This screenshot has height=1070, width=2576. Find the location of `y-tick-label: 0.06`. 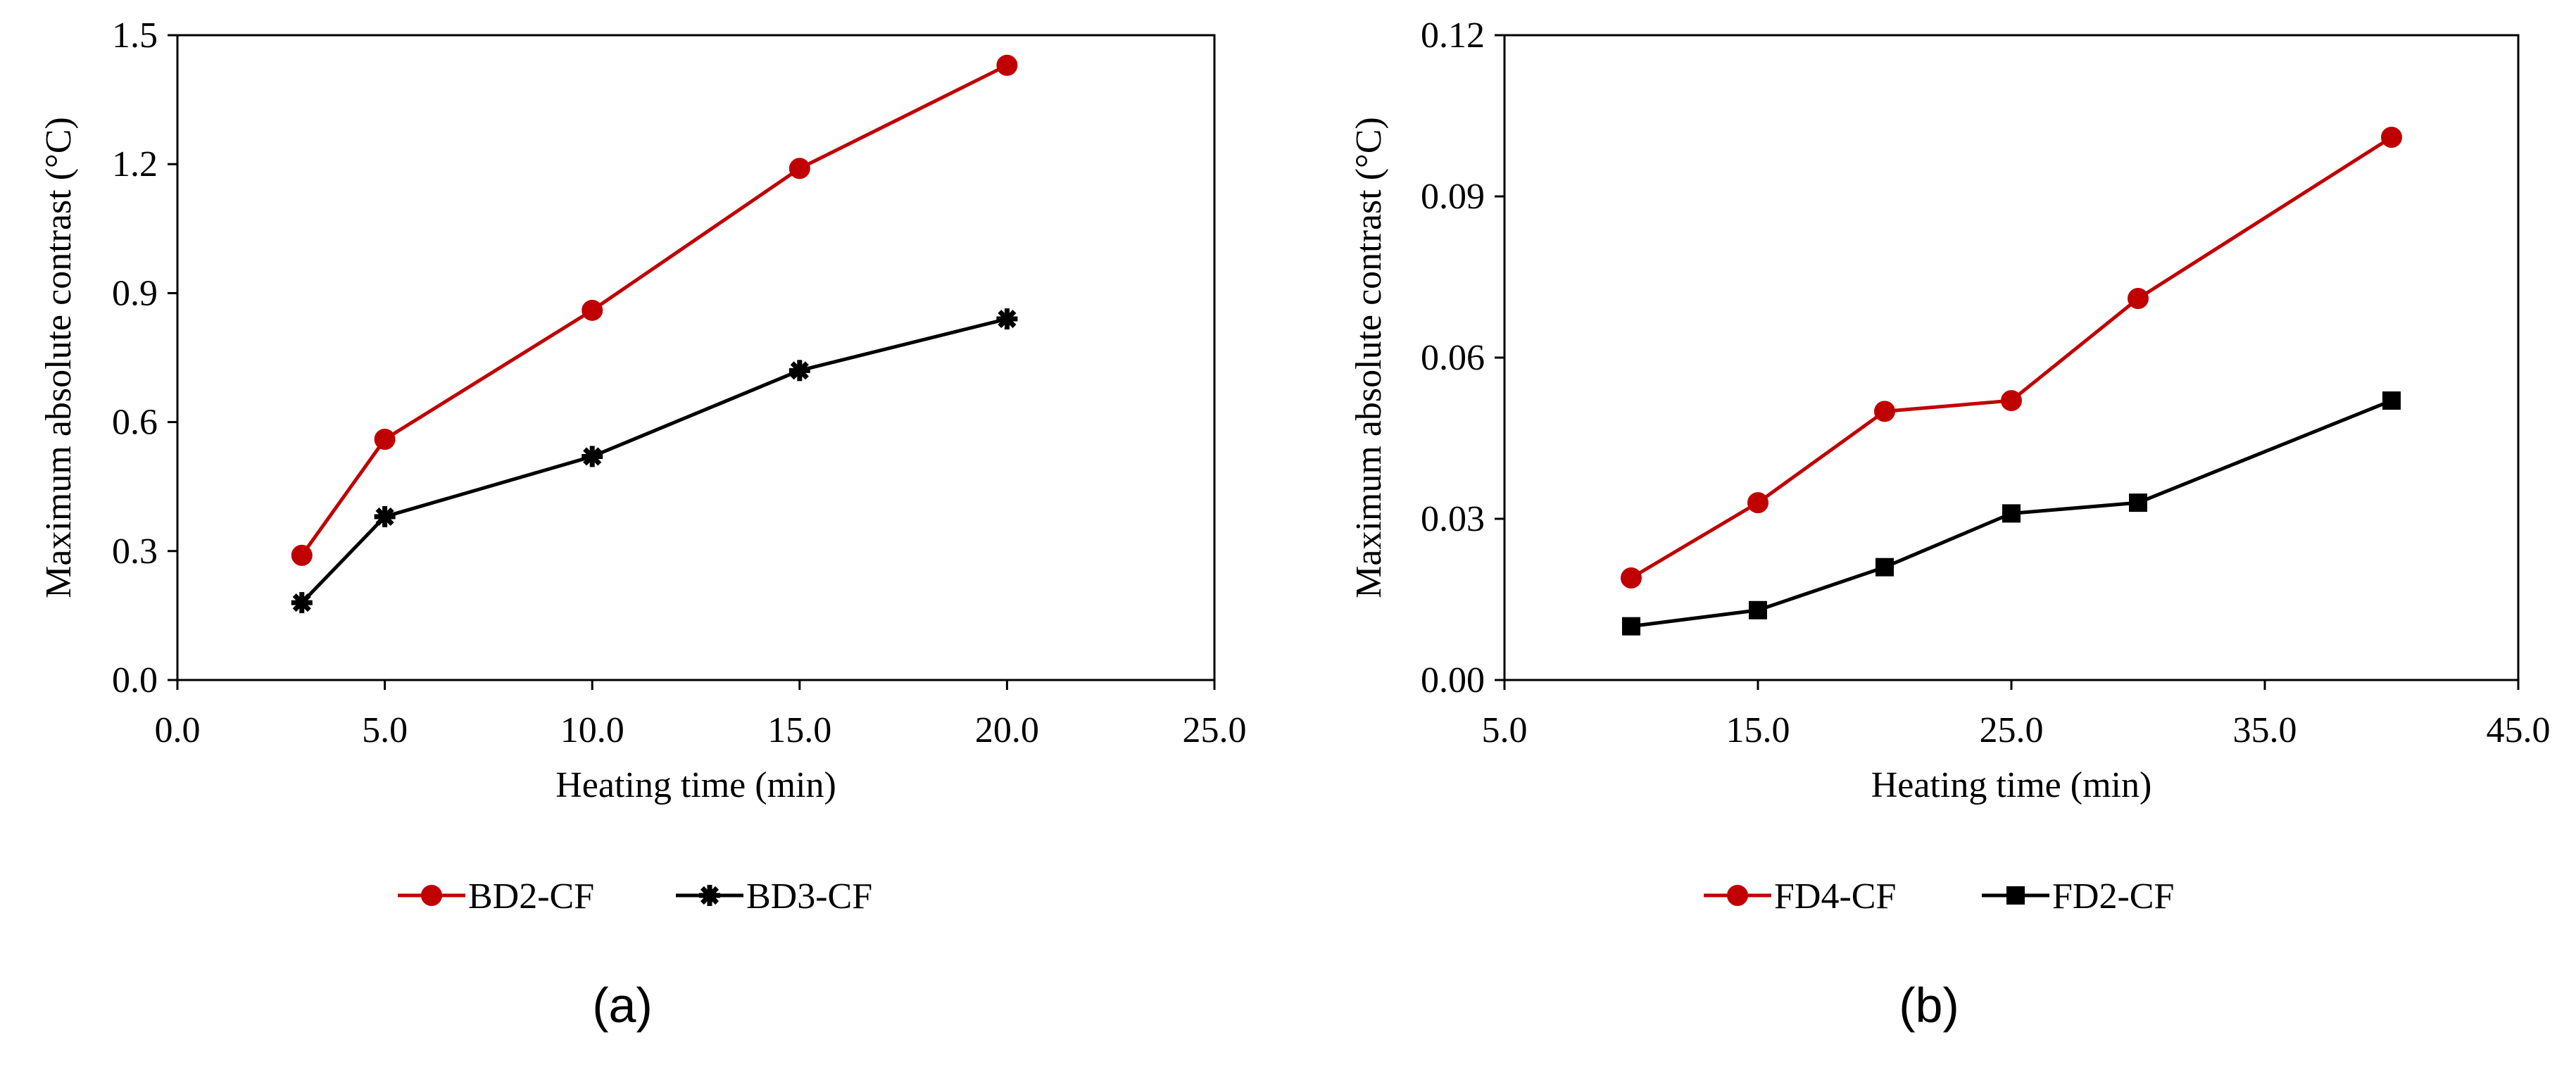

y-tick-label: 0.06 is located at coordinates (1453, 358).